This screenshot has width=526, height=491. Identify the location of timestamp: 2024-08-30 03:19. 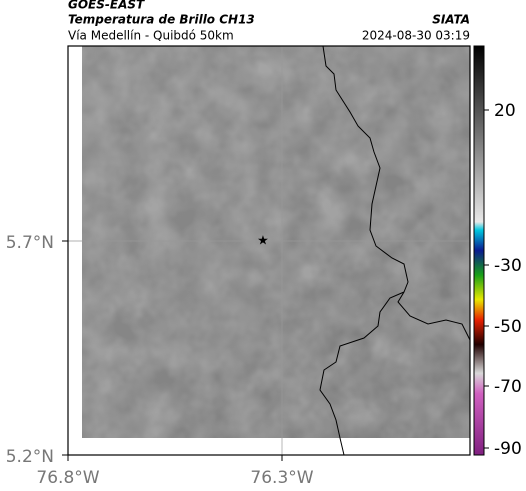
(416, 36).